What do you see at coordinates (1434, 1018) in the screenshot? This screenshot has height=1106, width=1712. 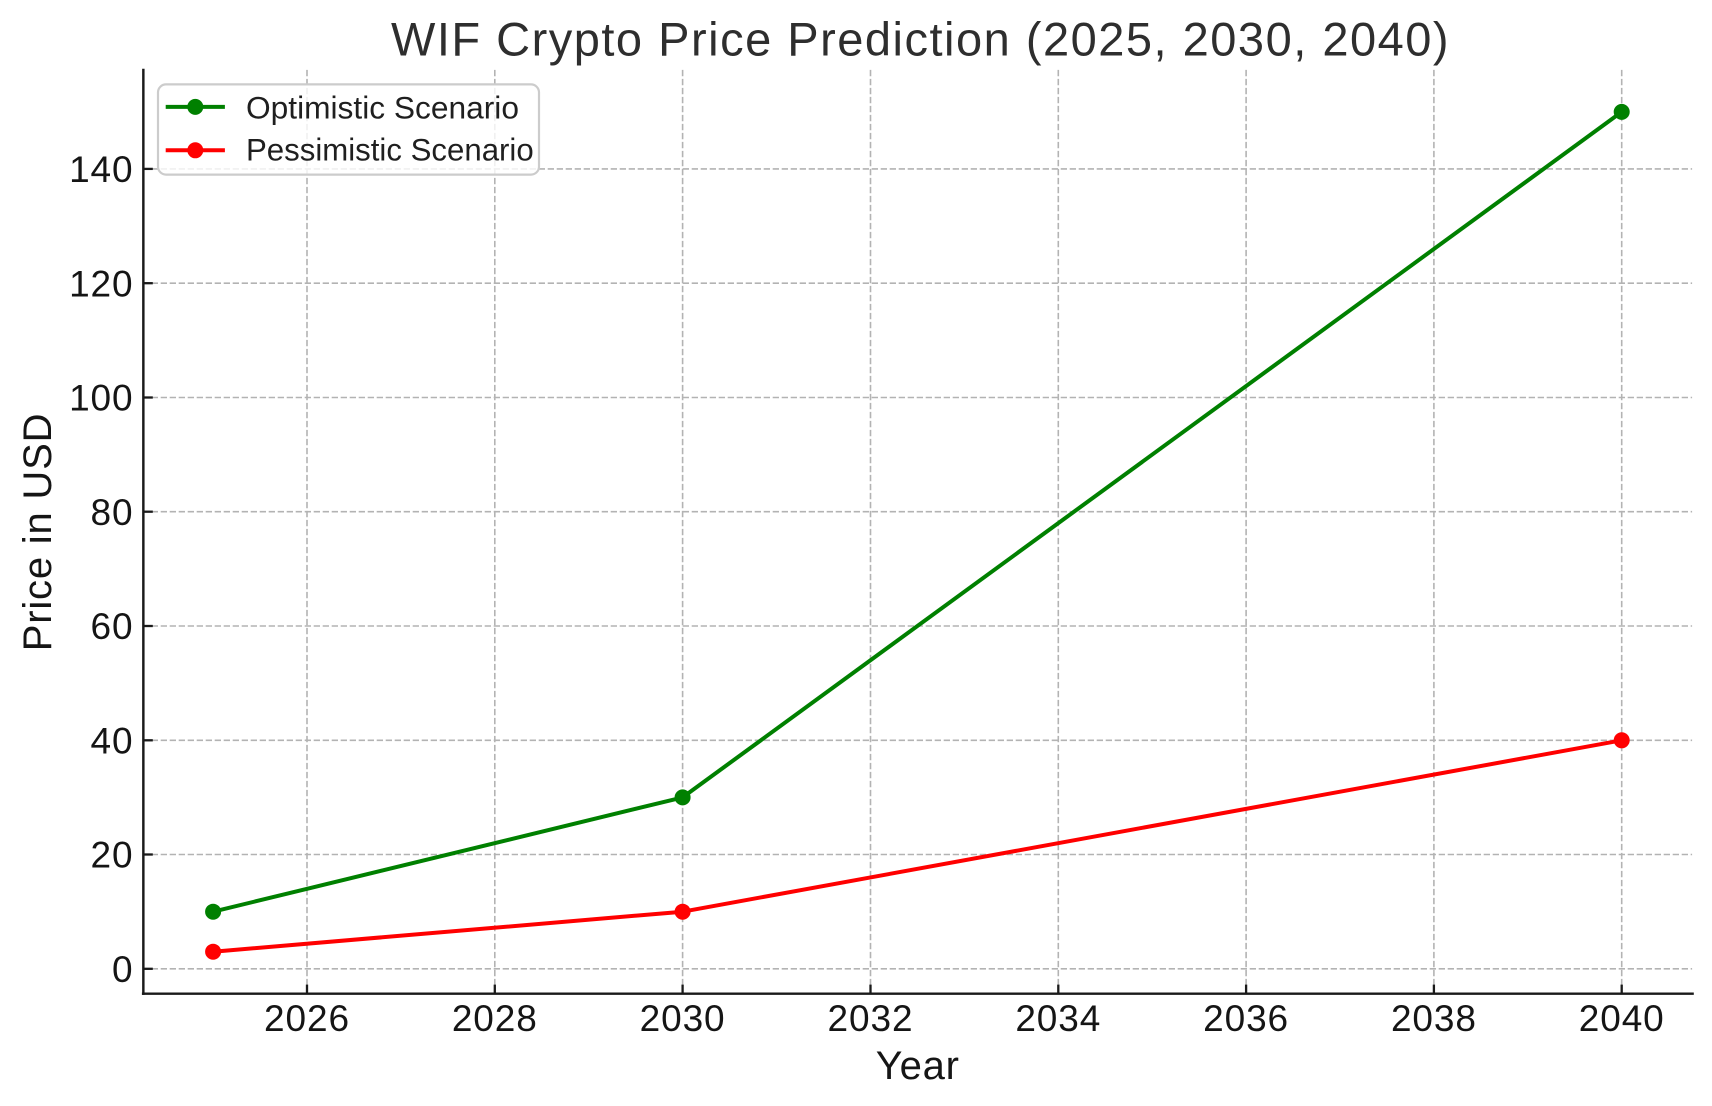 I see `svg-text: 2038` at bounding box center [1434, 1018].